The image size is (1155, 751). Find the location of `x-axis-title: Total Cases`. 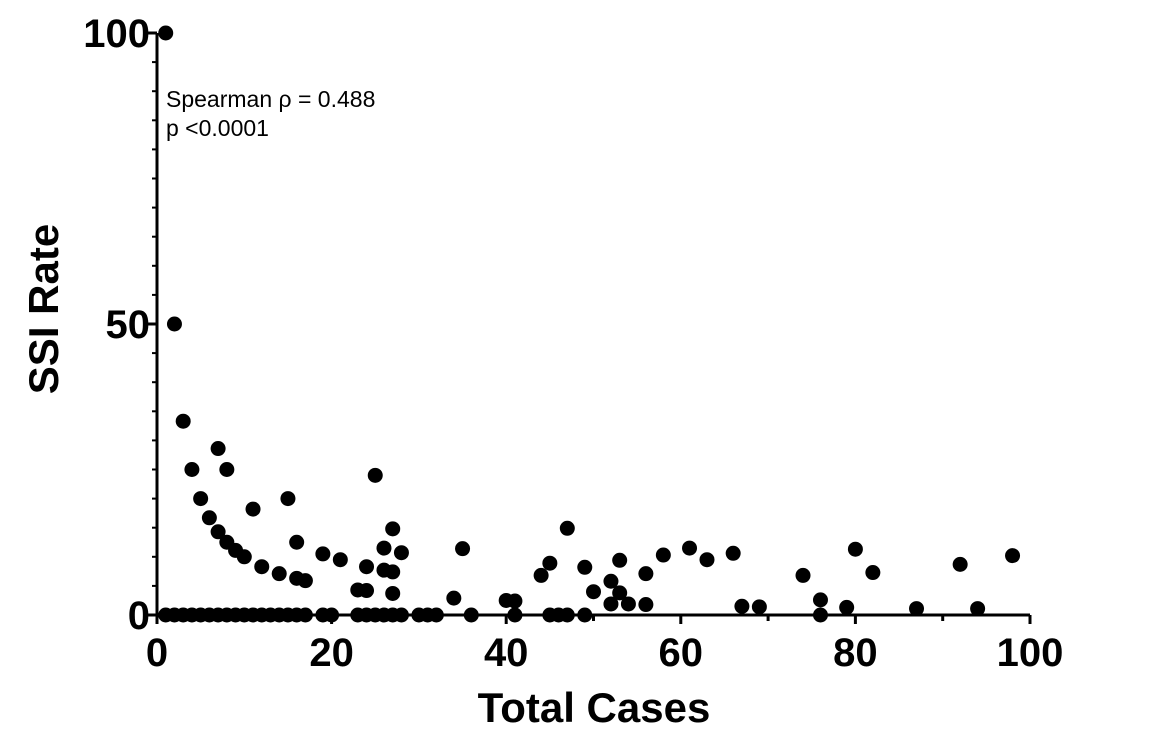

x-axis-title: Total Cases is located at coordinates (594, 707).